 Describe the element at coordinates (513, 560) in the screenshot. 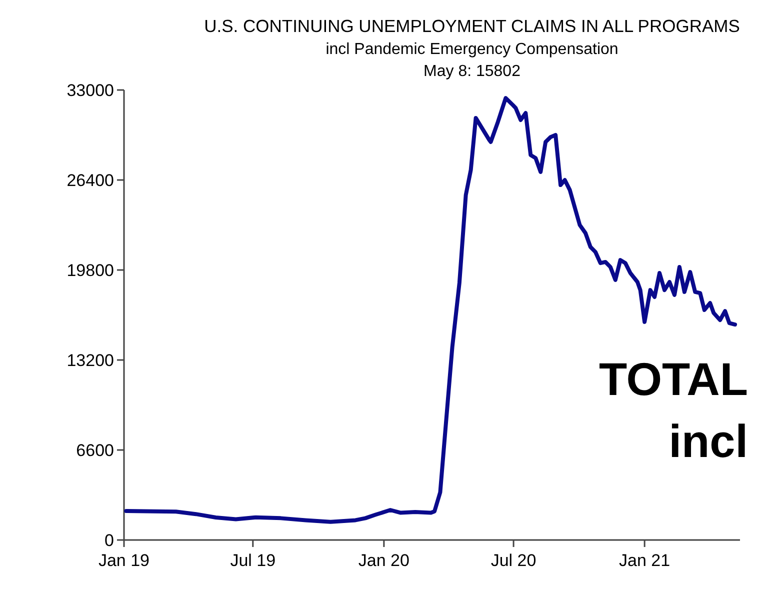

I see `x-tick-label: Jul 20` at that location.